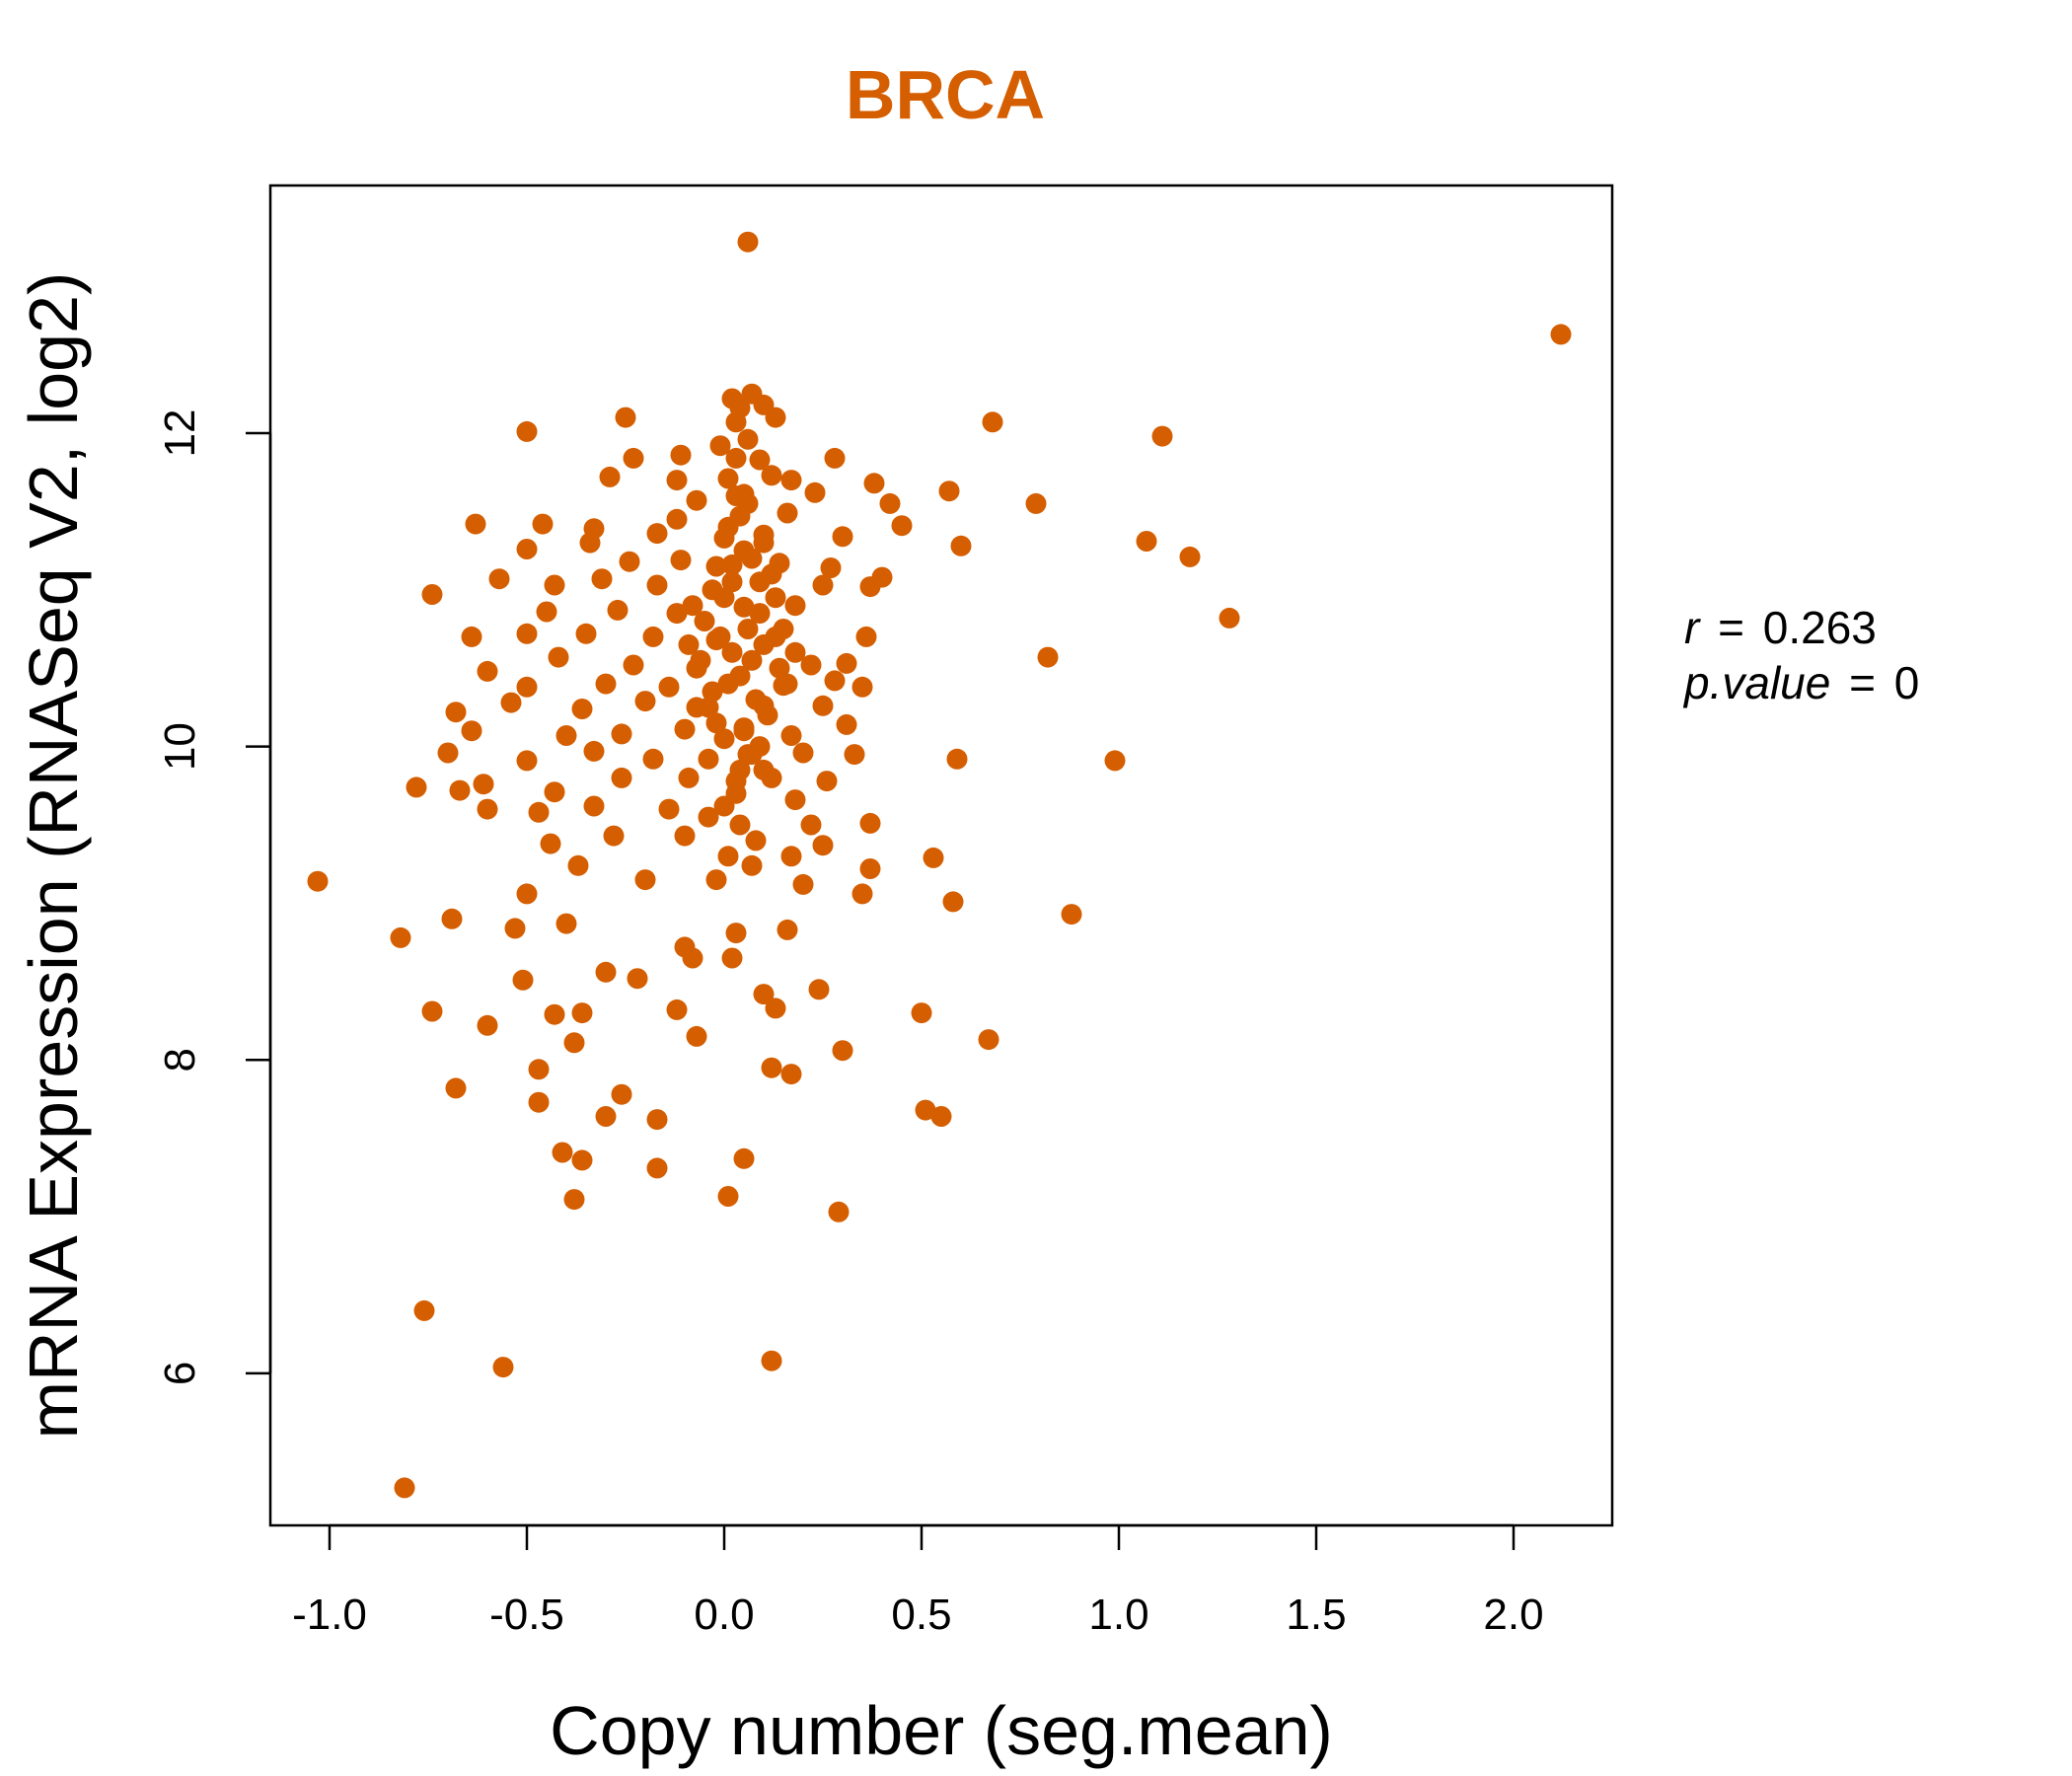  Describe the element at coordinates (180, 747) in the screenshot. I see `y-tick-label: 10` at that location.